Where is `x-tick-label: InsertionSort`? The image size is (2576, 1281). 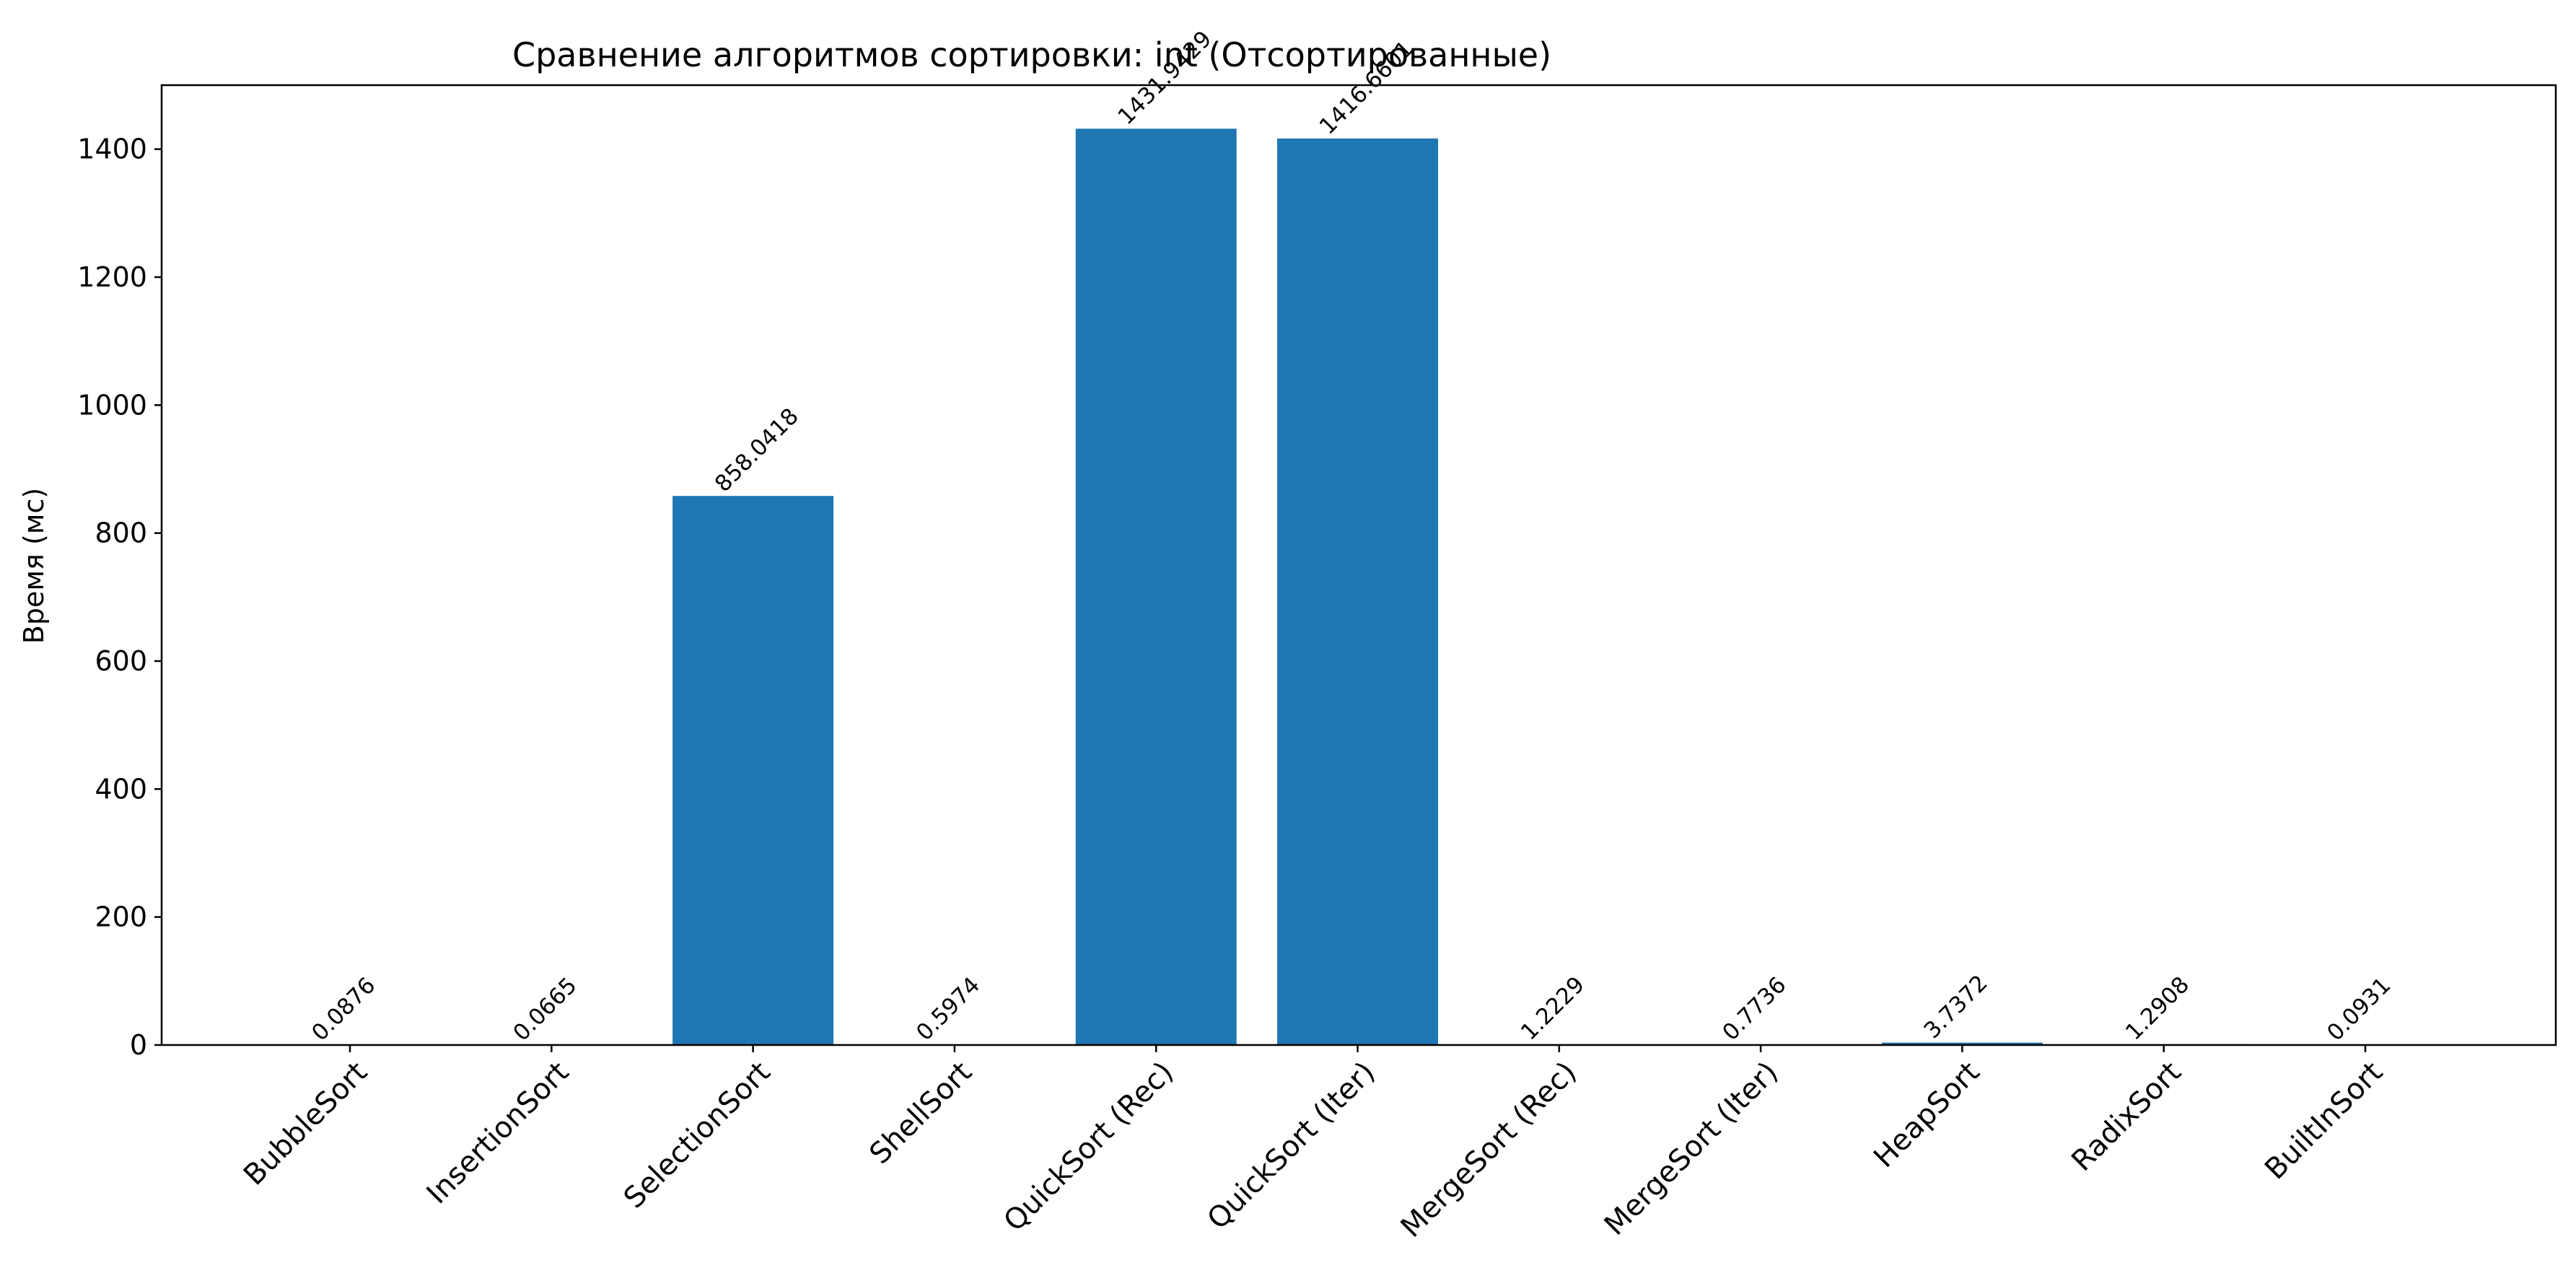 x-tick-label: InsertionSort is located at coordinates (499, 1133).